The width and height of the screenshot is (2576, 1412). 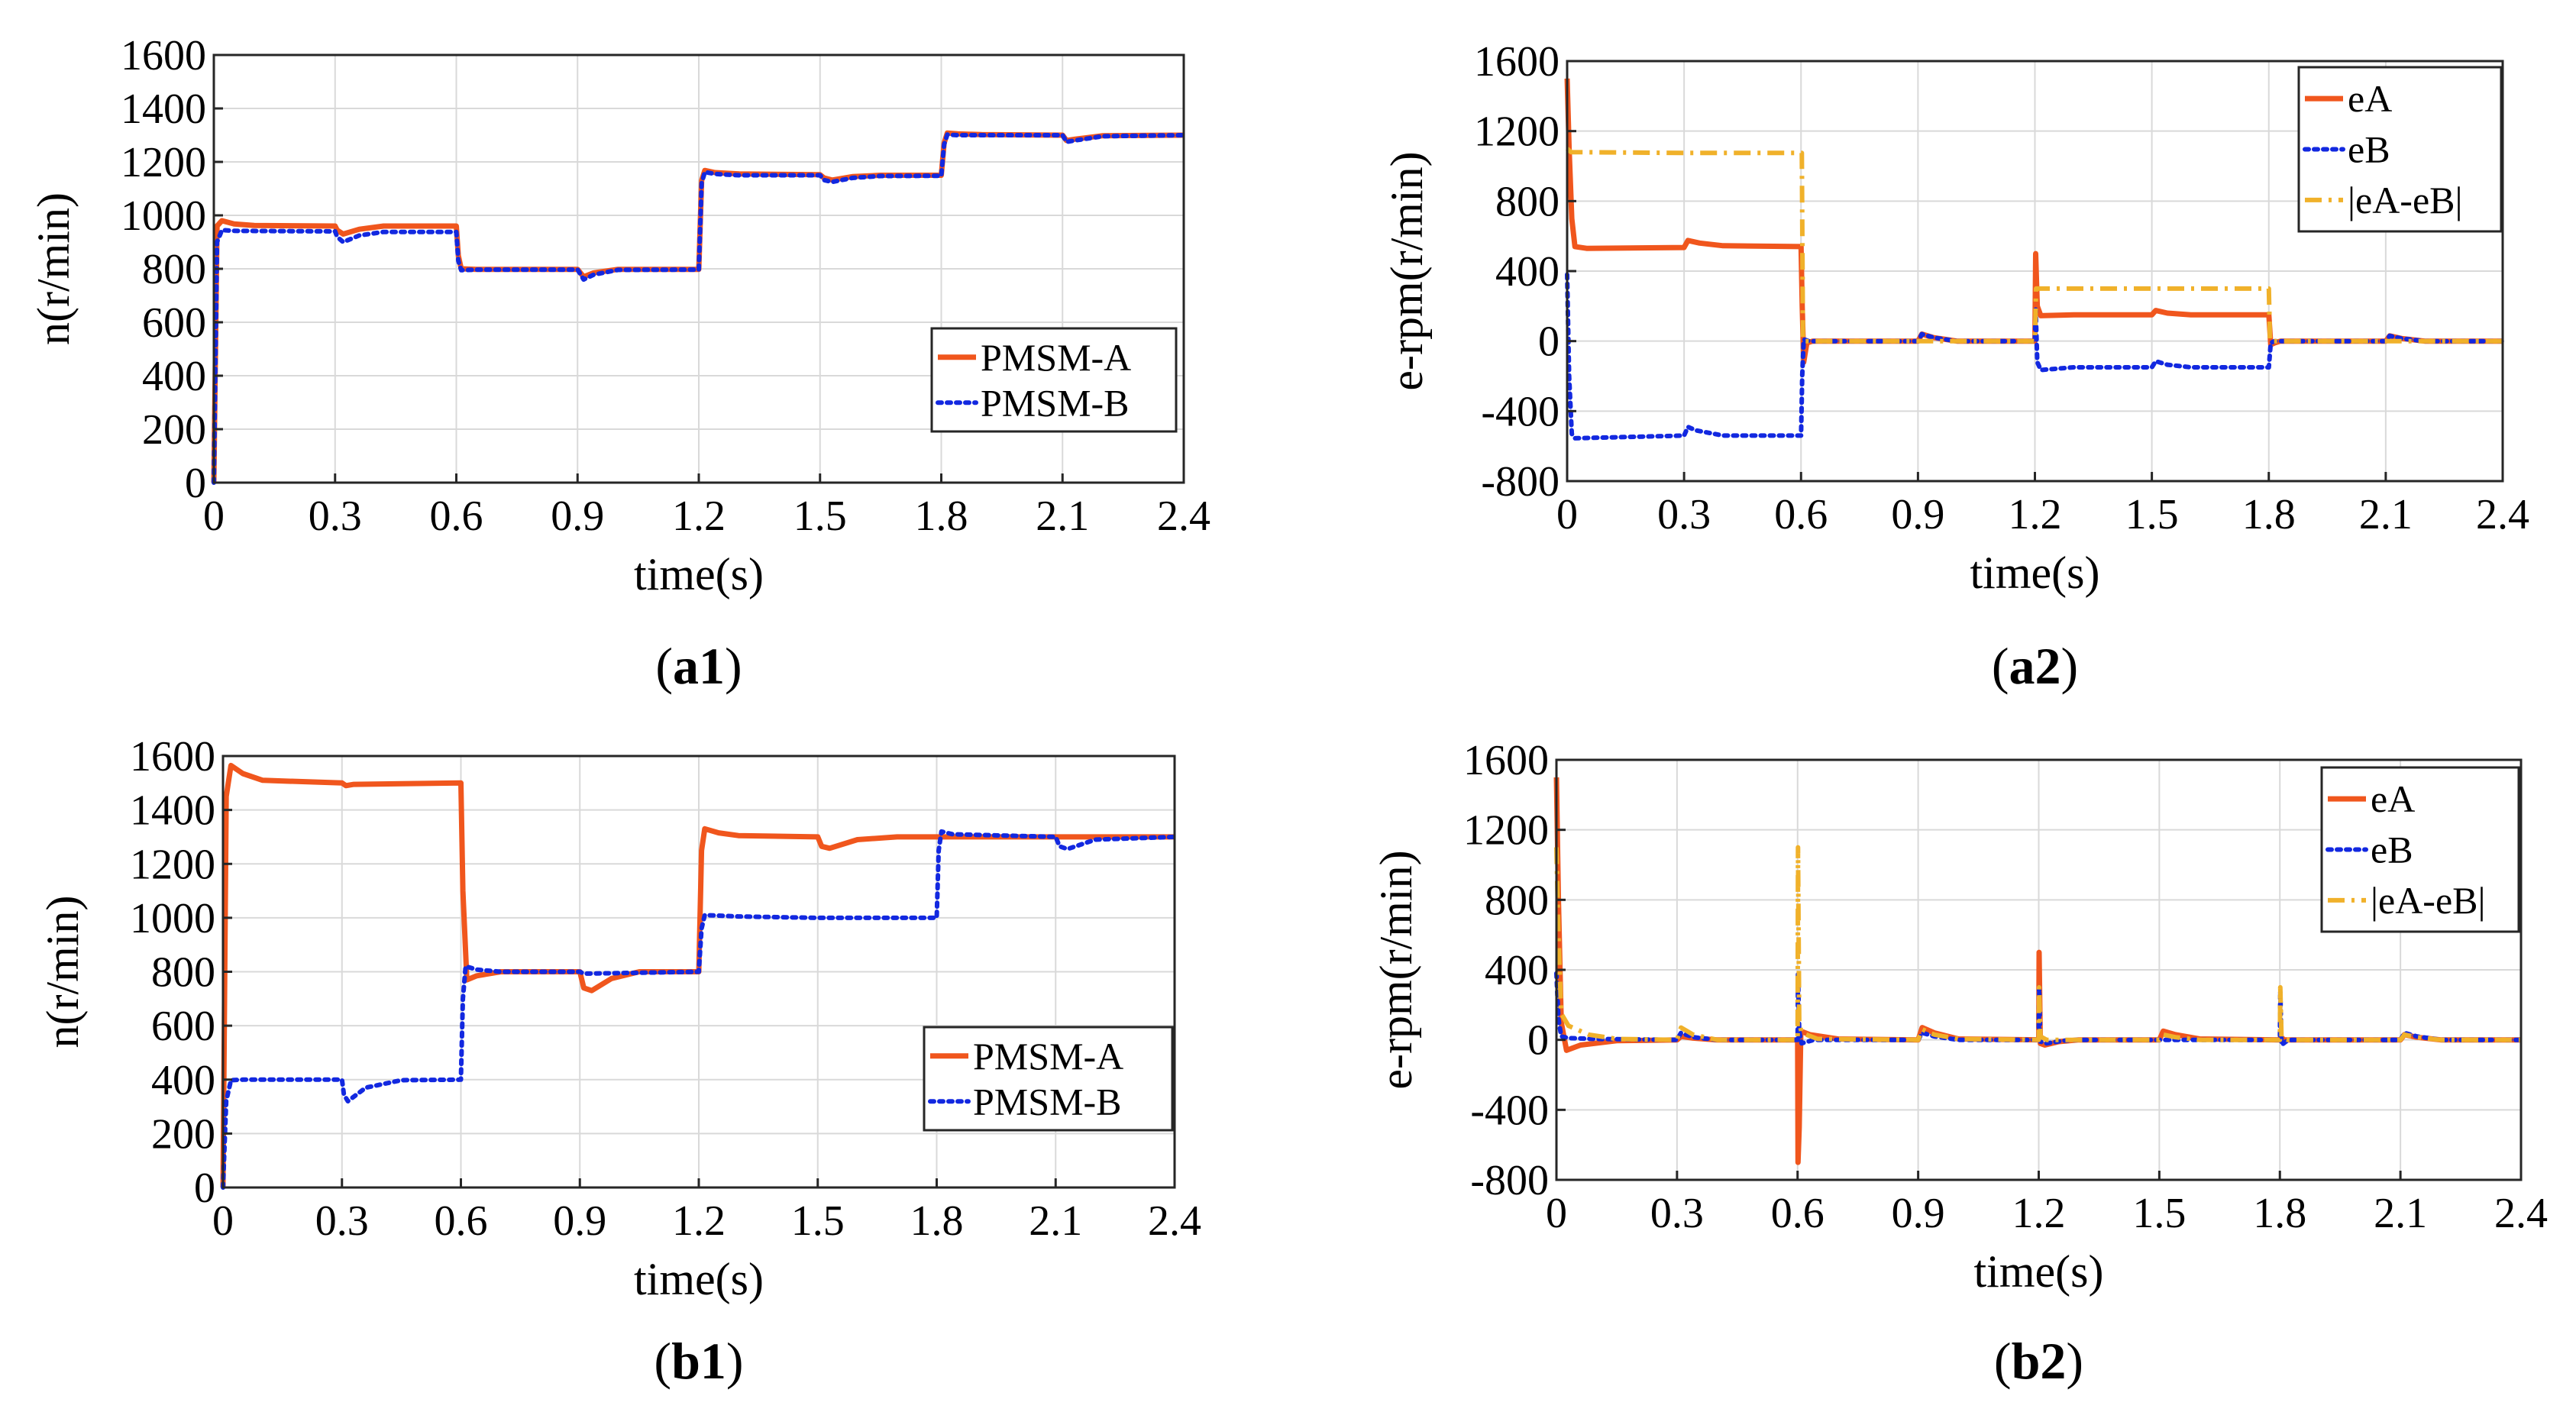 What do you see at coordinates (2039, 1361) in the screenshot?
I see `panel-caption: (b2)` at bounding box center [2039, 1361].